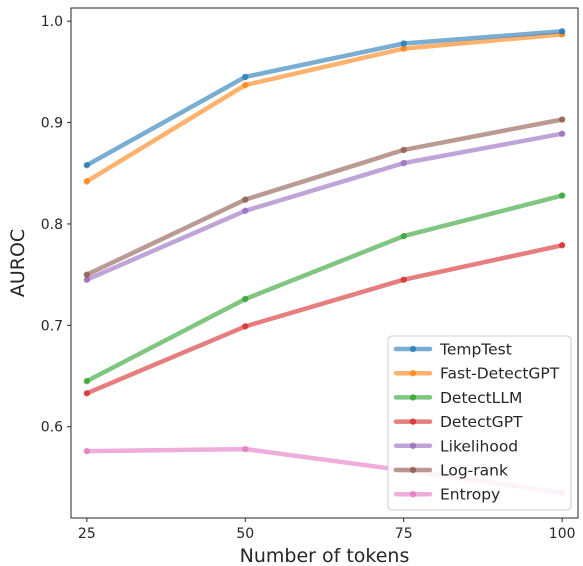 The height and width of the screenshot is (566, 583). I want to click on y-tick-label: 1.0, so click(52, 22).